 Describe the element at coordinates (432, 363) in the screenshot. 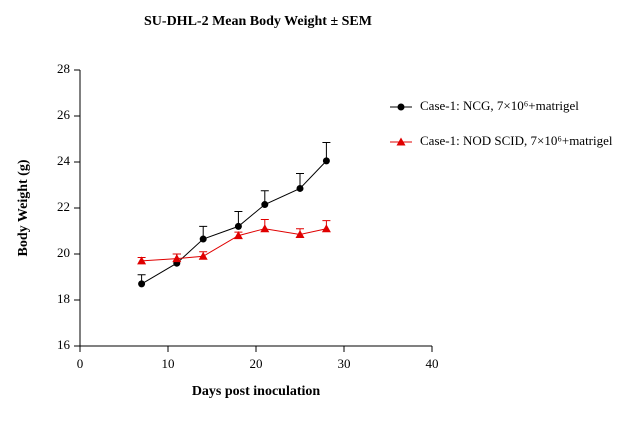

I see `x-tick-label: 40` at that location.